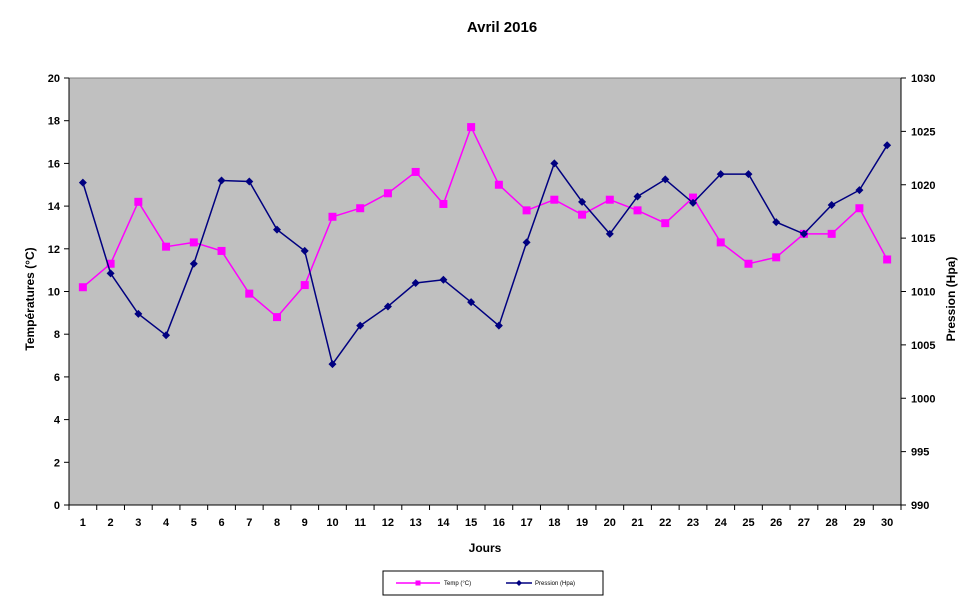 The width and height of the screenshot is (970, 603). Describe the element at coordinates (166, 523) in the screenshot. I see `x-tick-label: 4` at that location.